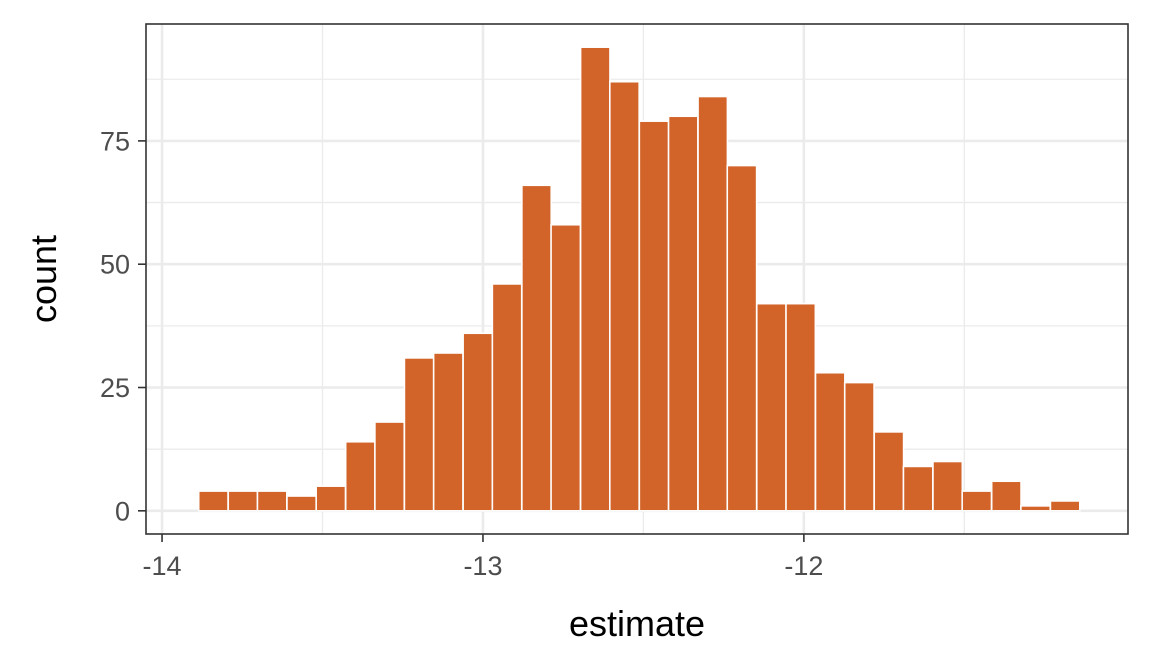  I want to click on y-axis: 0 25 50 75, so click(123, 326).